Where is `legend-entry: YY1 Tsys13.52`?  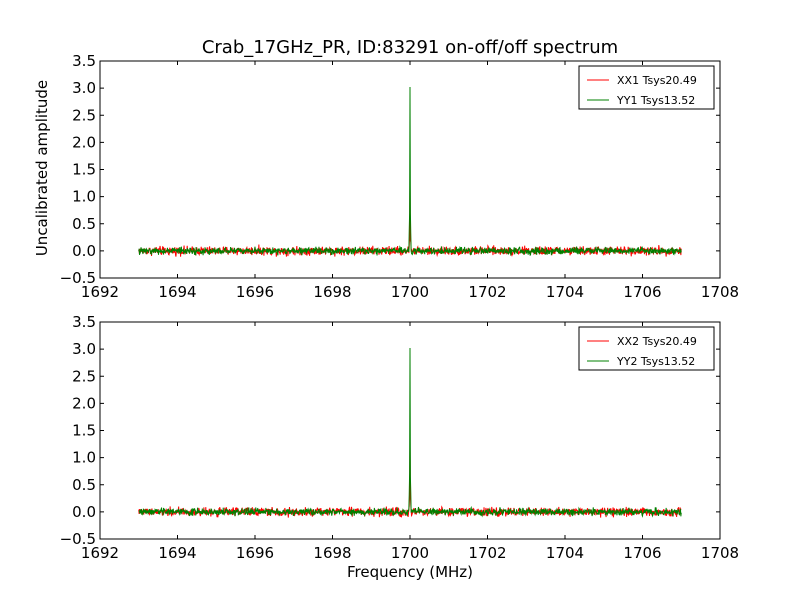 legend-entry: YY1 Tsys13.52 is located at coordinates (655, 100).